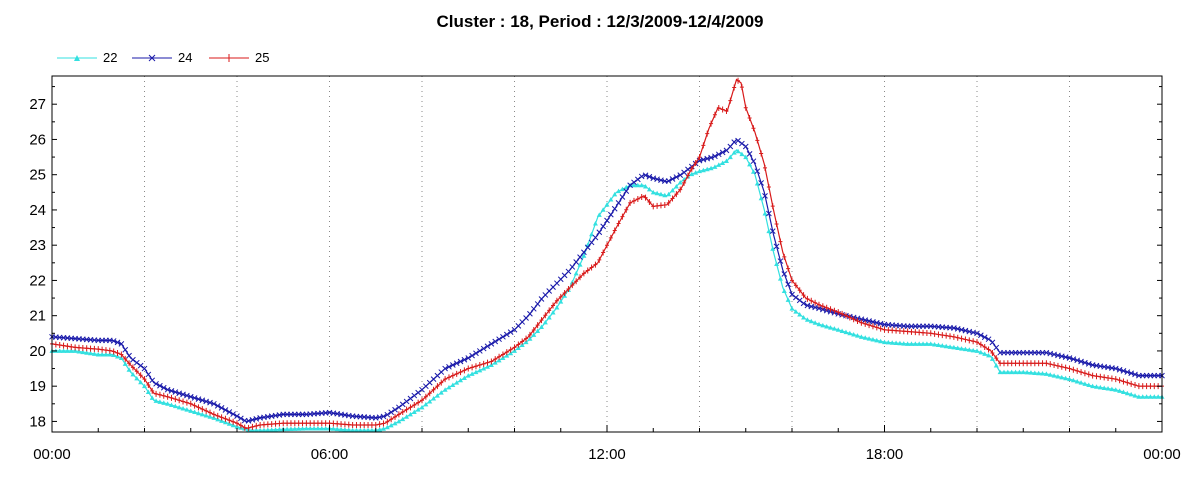  I want to click on y-tick-label: 20, so click(37, 351).